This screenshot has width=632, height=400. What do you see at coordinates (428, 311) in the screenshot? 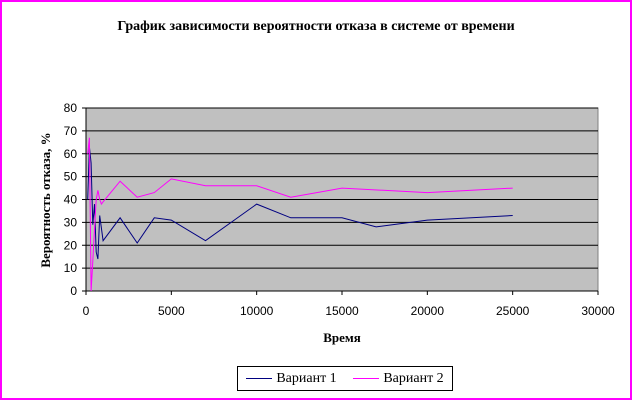
I see `x-tick-label: 20000` at bounding box center [428, 311].